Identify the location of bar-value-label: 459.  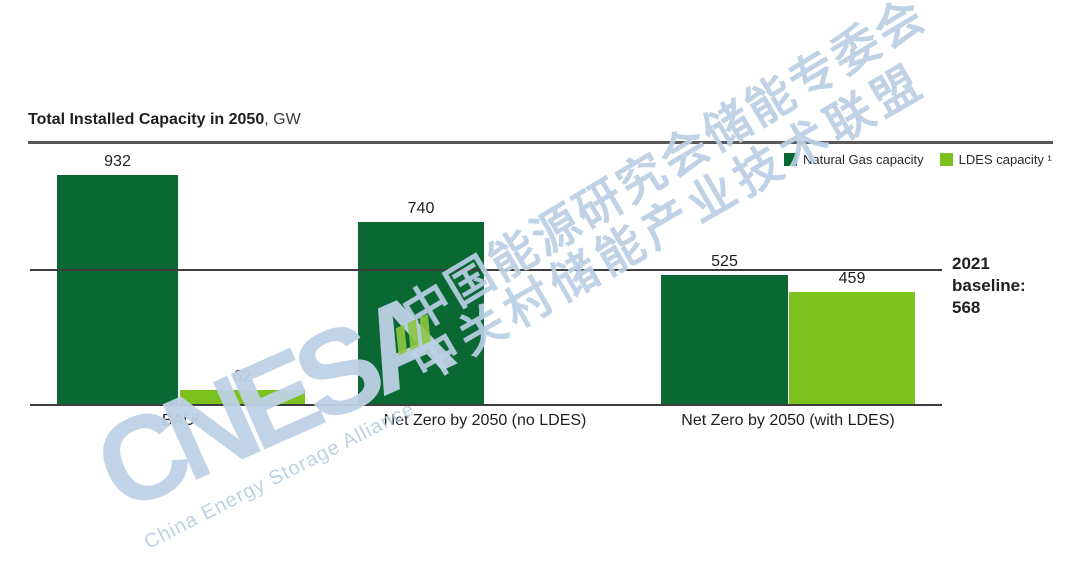
(852, 278).